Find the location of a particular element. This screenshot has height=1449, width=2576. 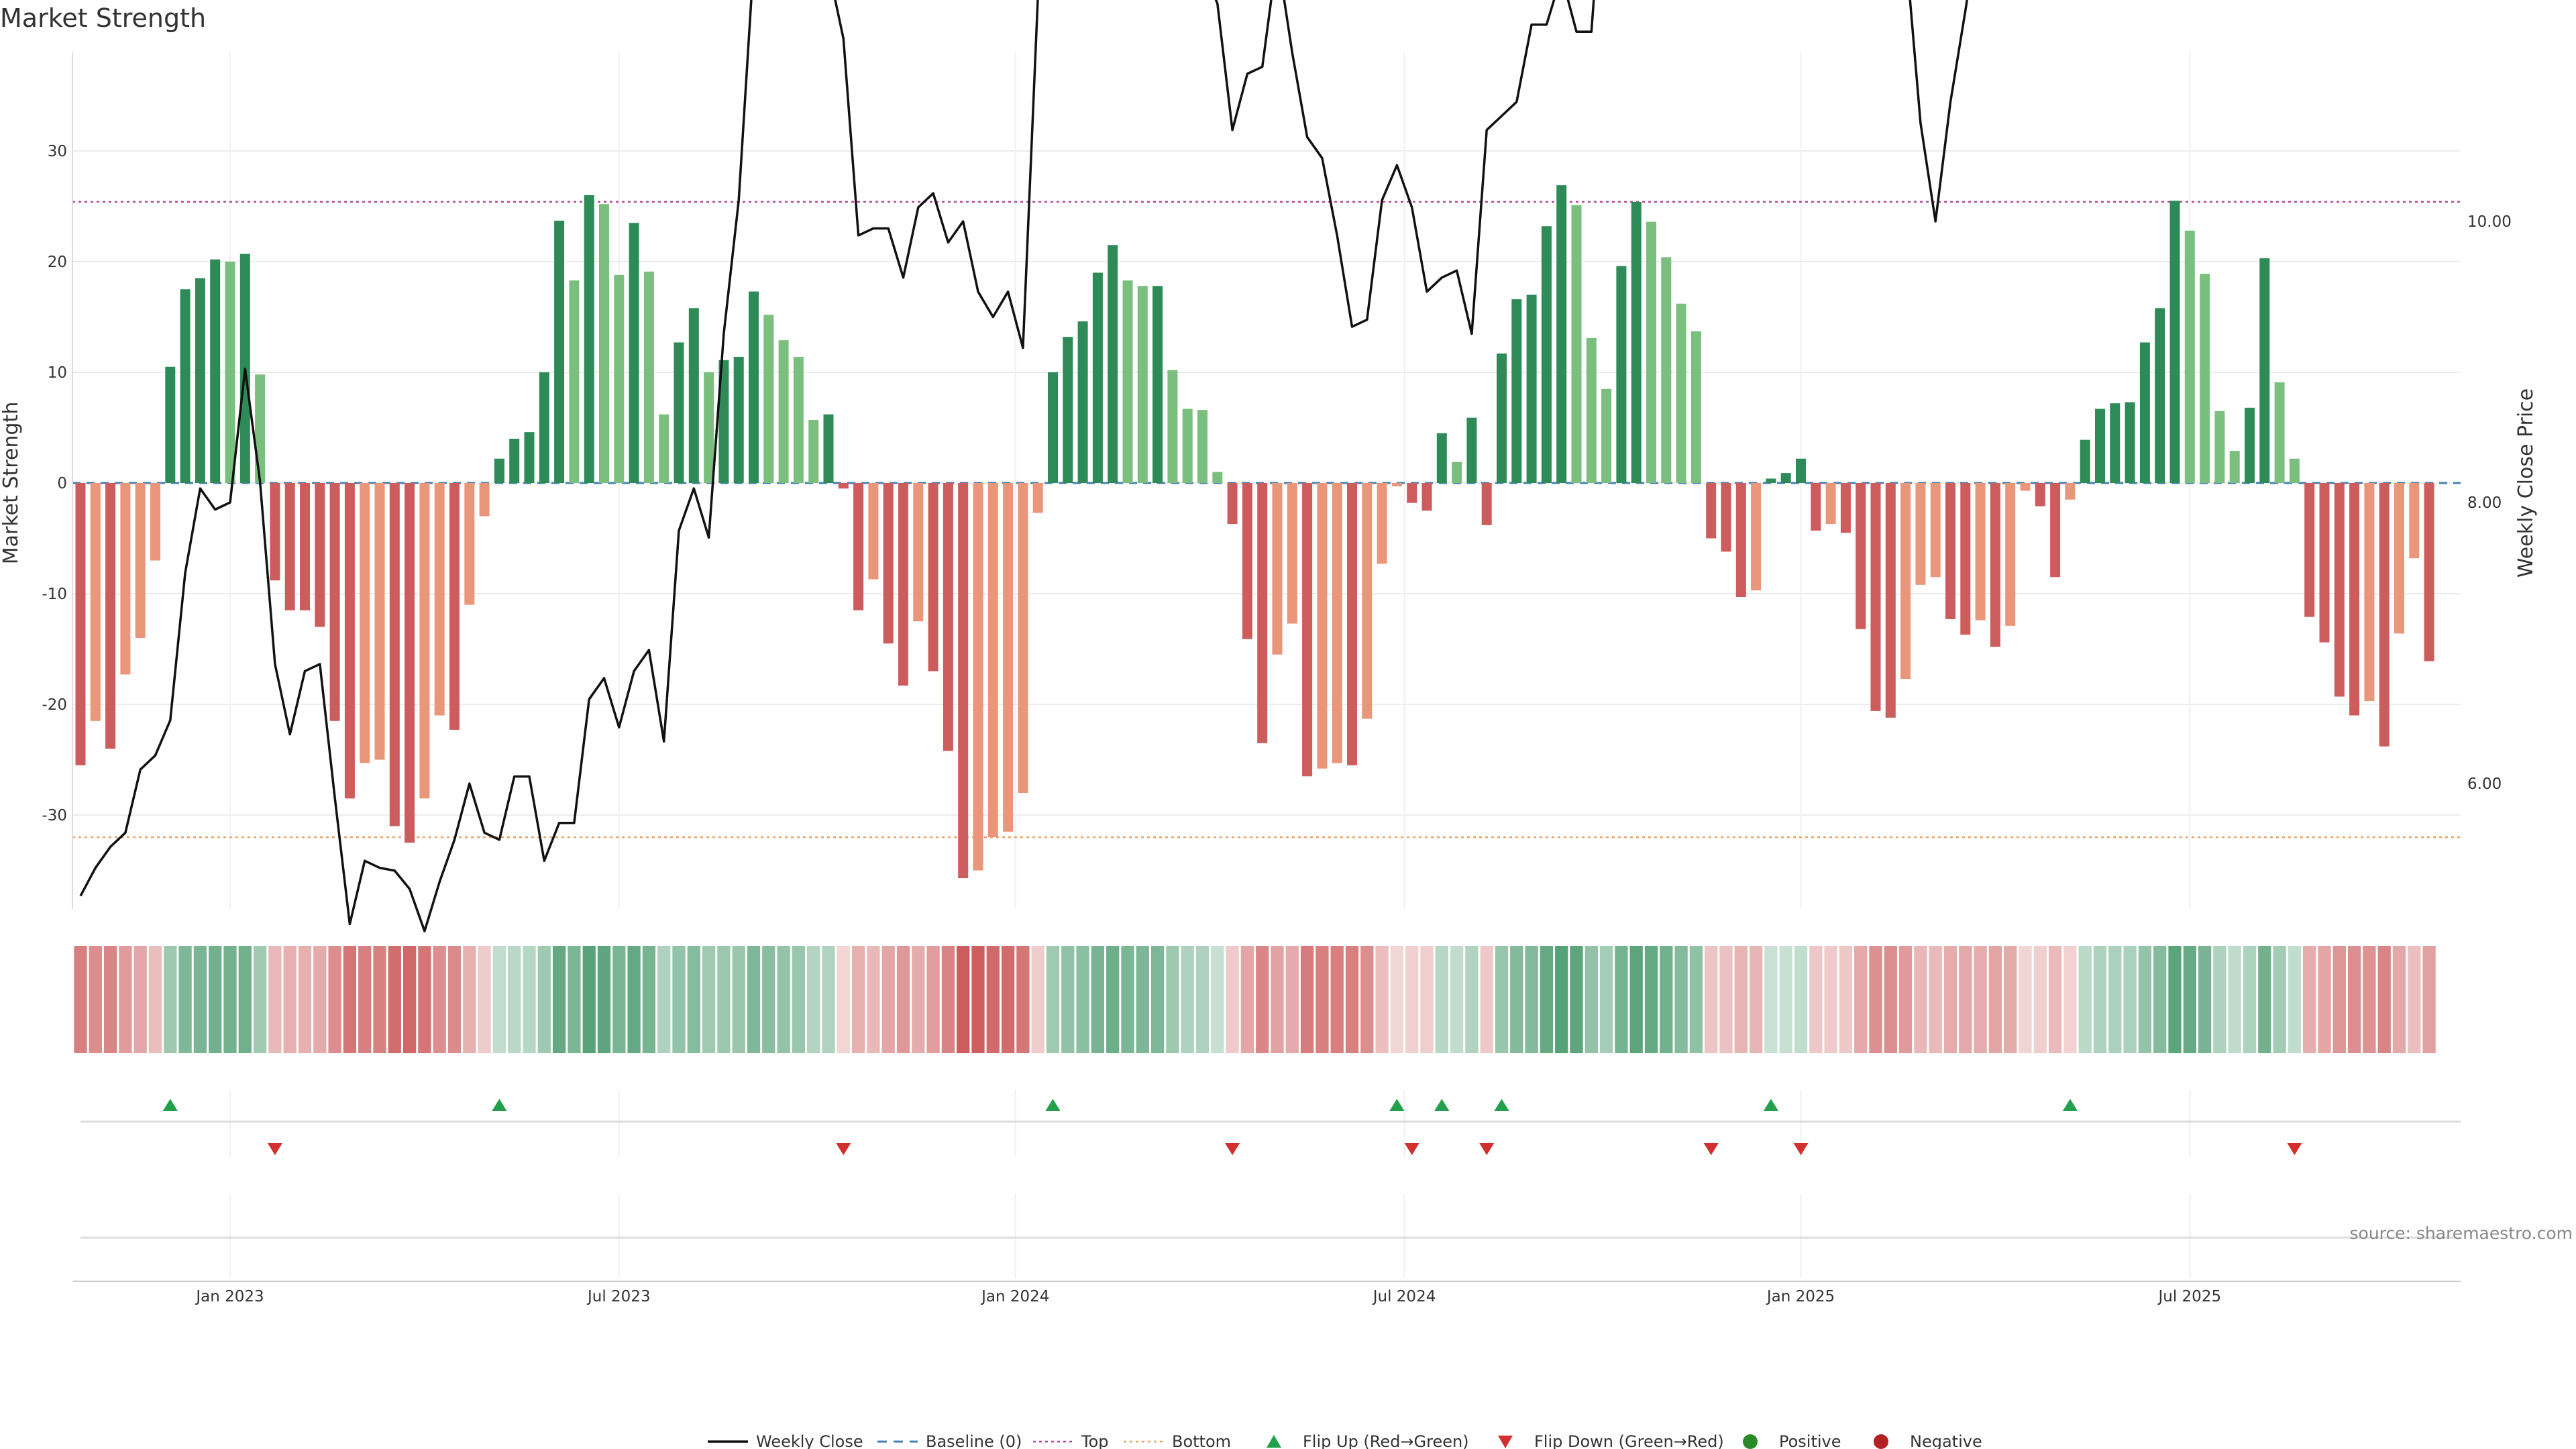

chart-title: Market Strength is located at coordinates (103, 18).